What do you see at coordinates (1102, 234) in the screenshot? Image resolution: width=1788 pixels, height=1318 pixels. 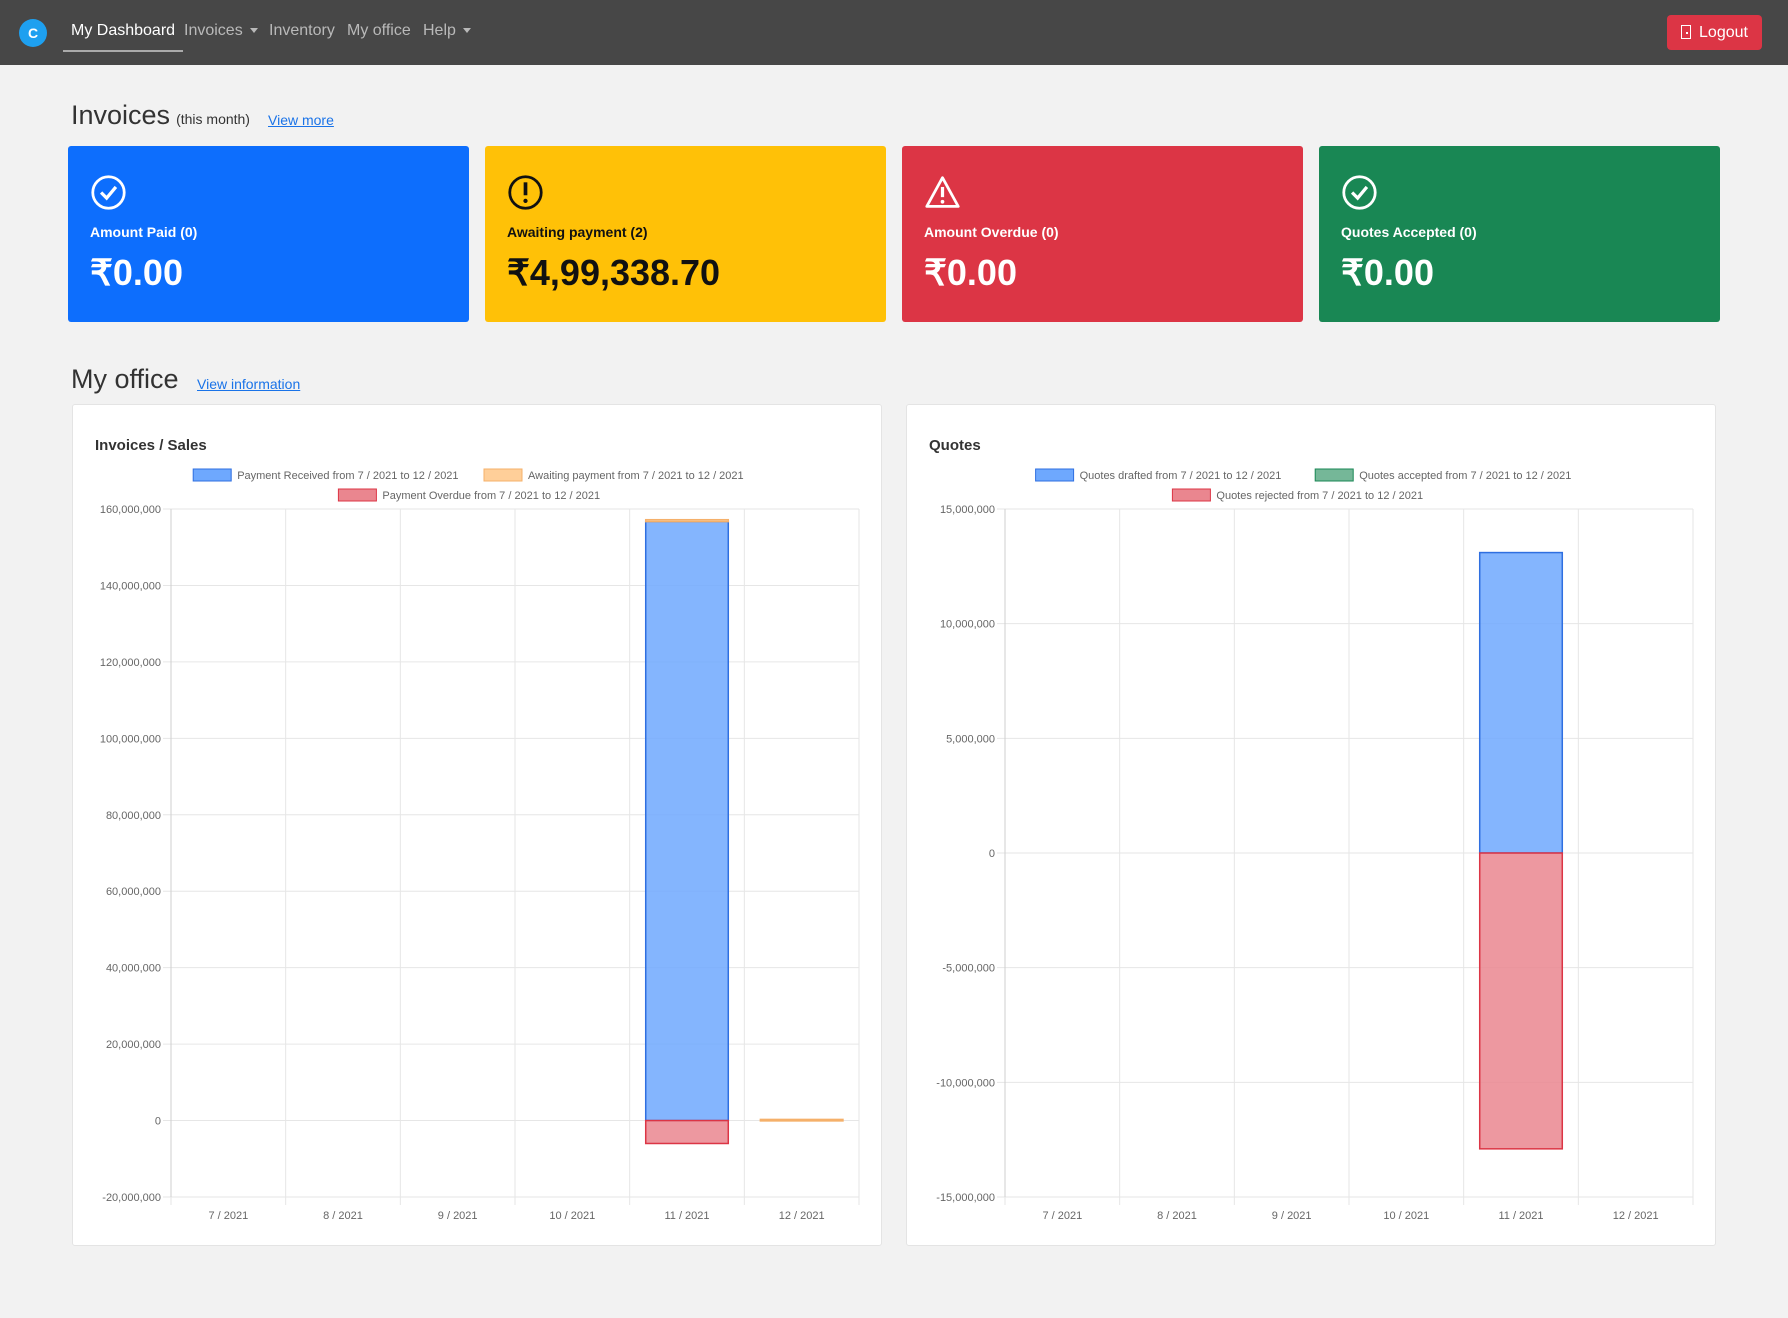 I see `amount-overdue-card: Amount Overdue (0) ₹0.00` at bounding box center [1102, 234].